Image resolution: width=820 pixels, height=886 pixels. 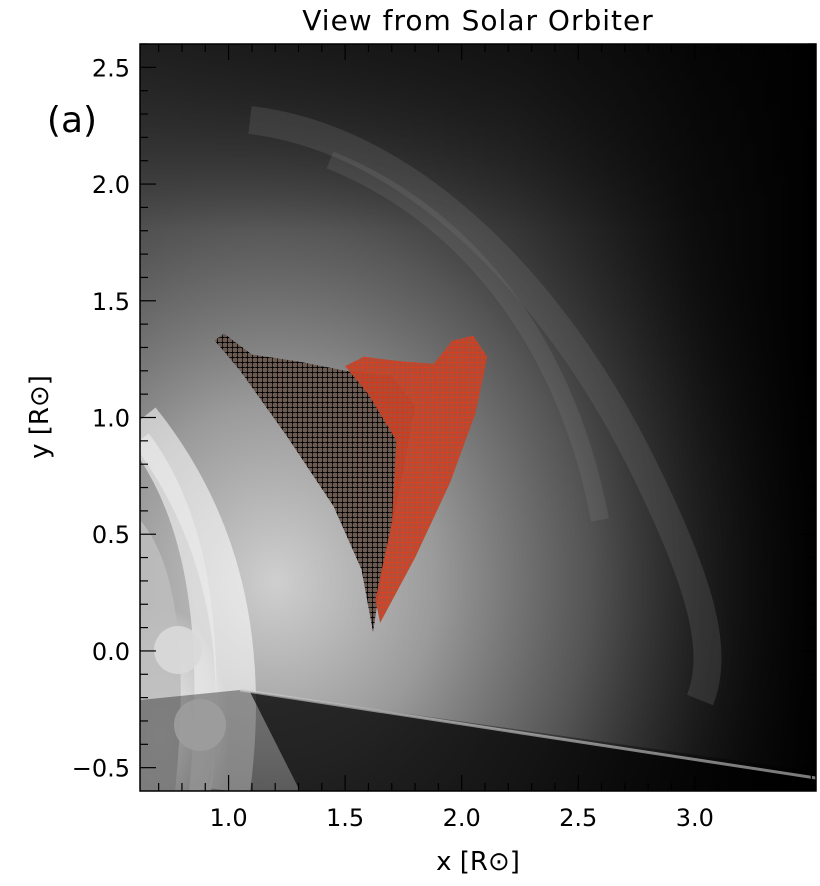 I want to click on cme-region-red, so click(x=416, y=479).